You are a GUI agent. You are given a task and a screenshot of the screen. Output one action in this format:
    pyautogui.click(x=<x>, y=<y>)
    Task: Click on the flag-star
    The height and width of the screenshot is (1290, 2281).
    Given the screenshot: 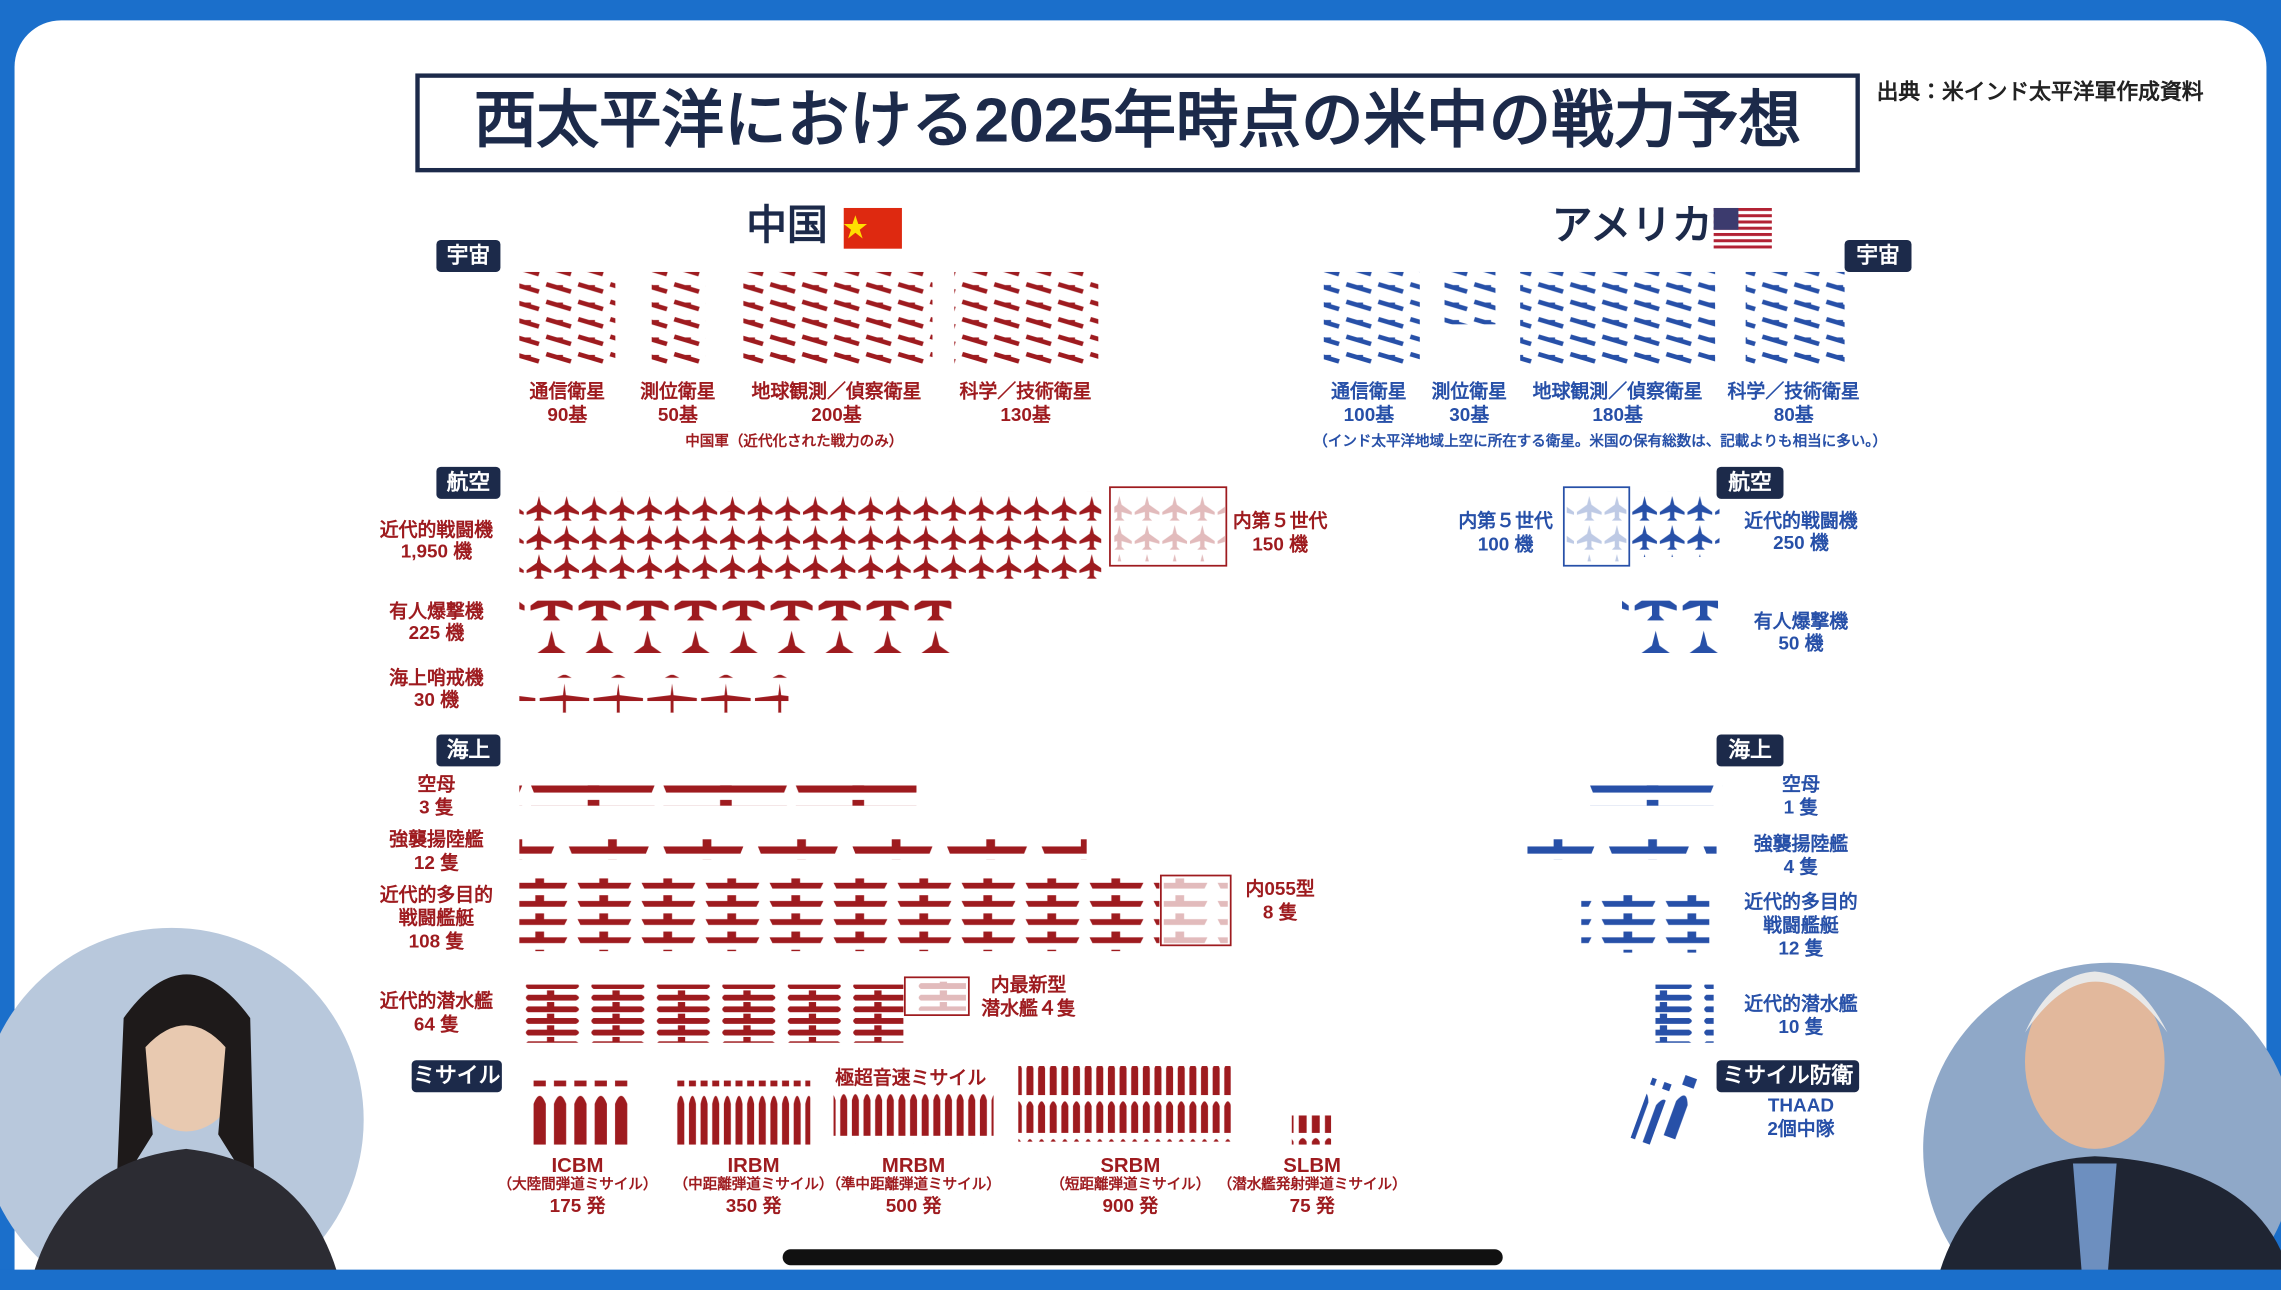 What is the action you would take?
    pyautogui.click(x=855, y=227)
    